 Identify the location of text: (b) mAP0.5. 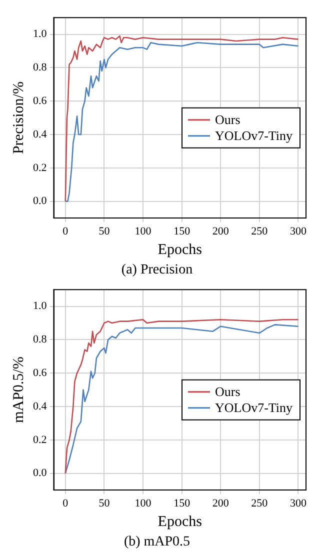
(157, 542).